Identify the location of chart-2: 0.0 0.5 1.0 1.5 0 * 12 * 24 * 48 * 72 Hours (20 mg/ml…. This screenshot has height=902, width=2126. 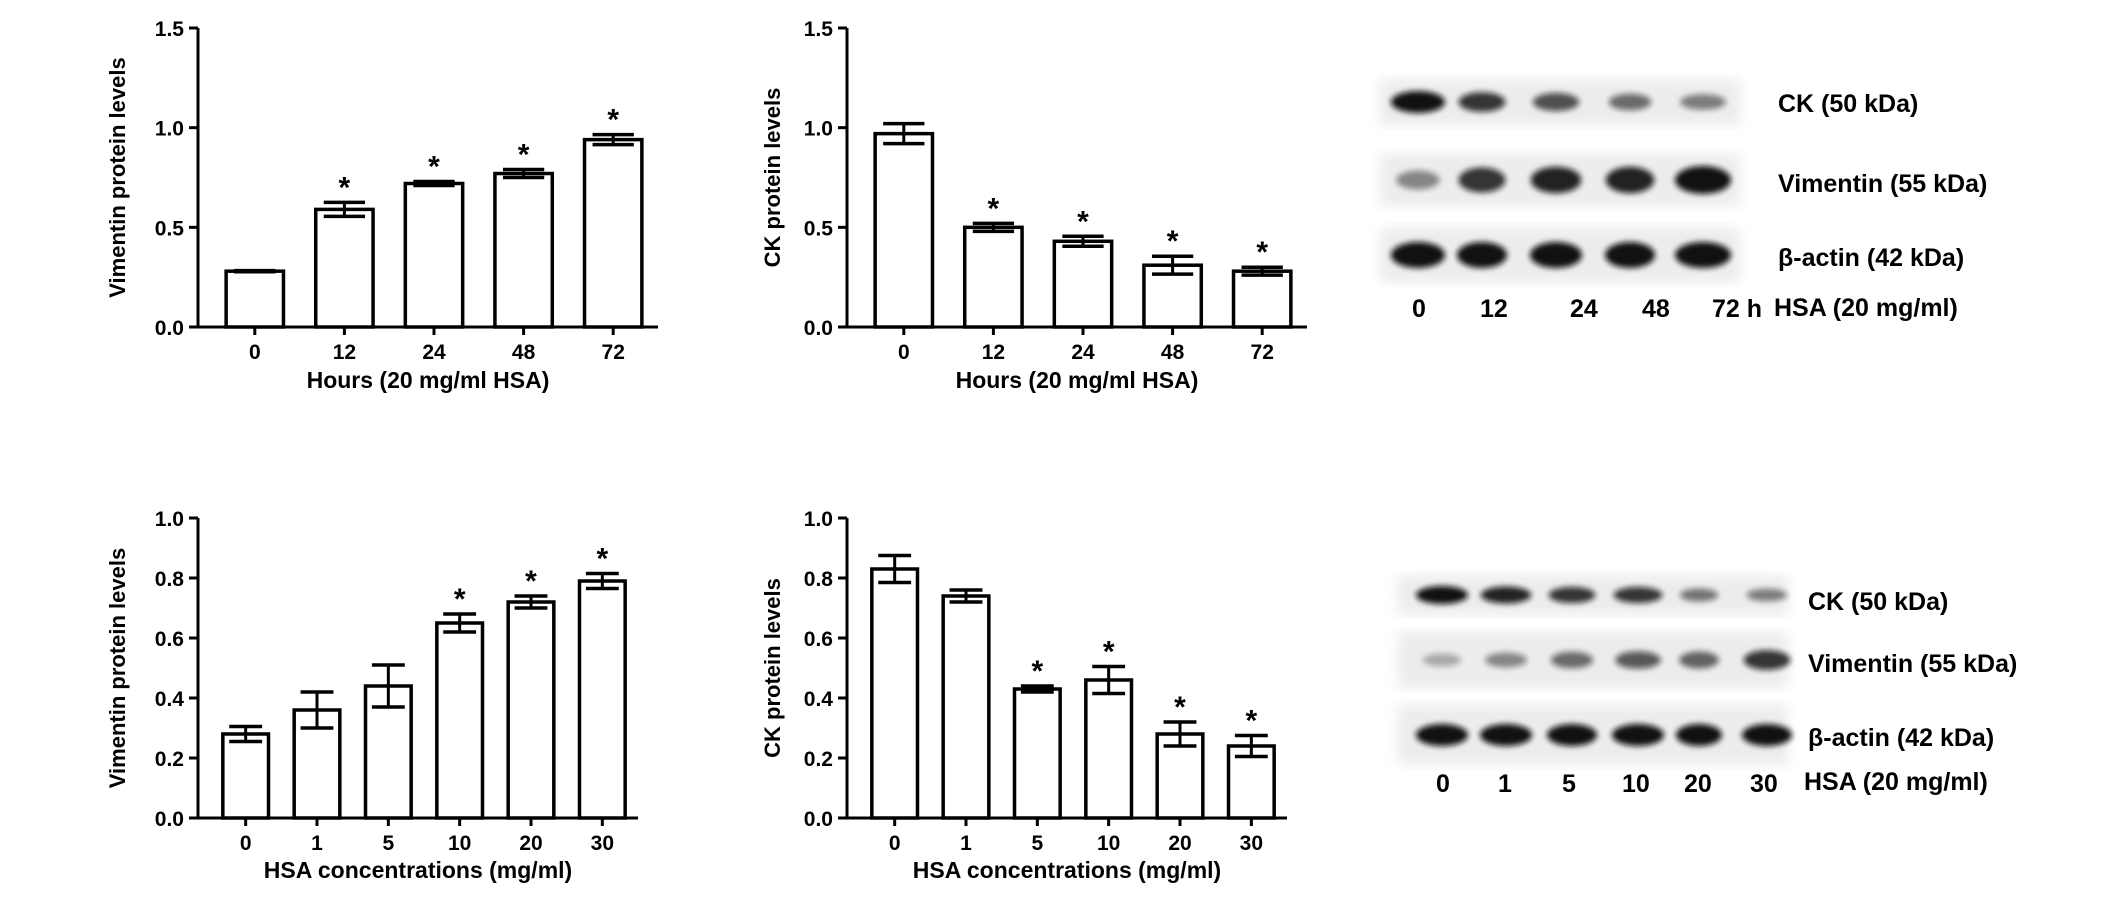
(1033, 205).